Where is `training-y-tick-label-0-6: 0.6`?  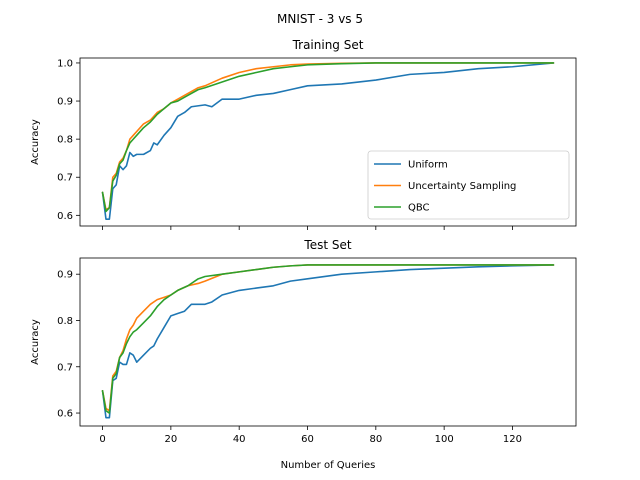
training-y-tick-label-0-6: 0.6 is located at coordinates (65, 216).